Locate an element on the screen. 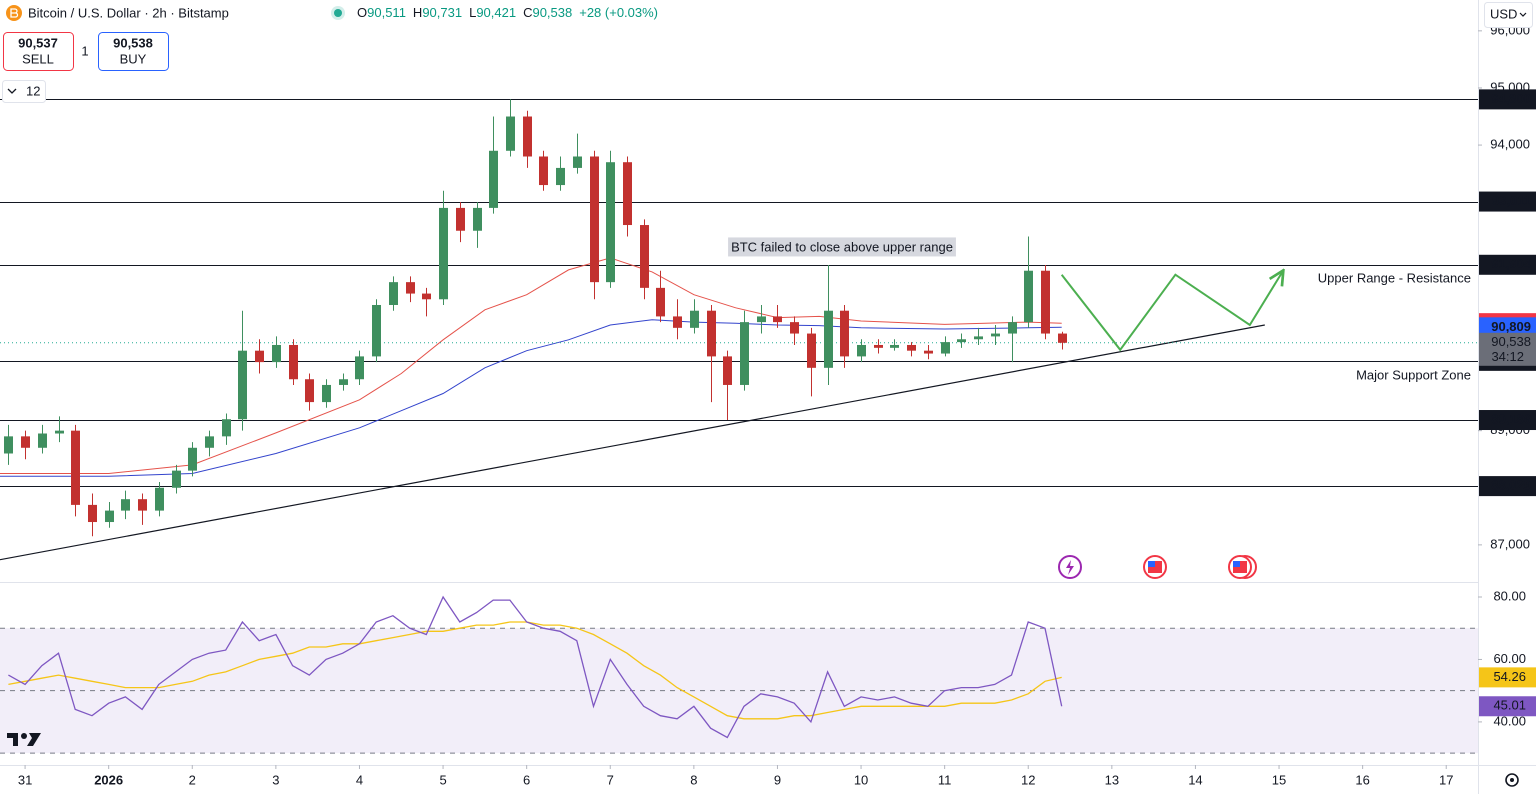 This screenshot has height=794, width=1536. gear-icon is located at coordinates (1512, 780).